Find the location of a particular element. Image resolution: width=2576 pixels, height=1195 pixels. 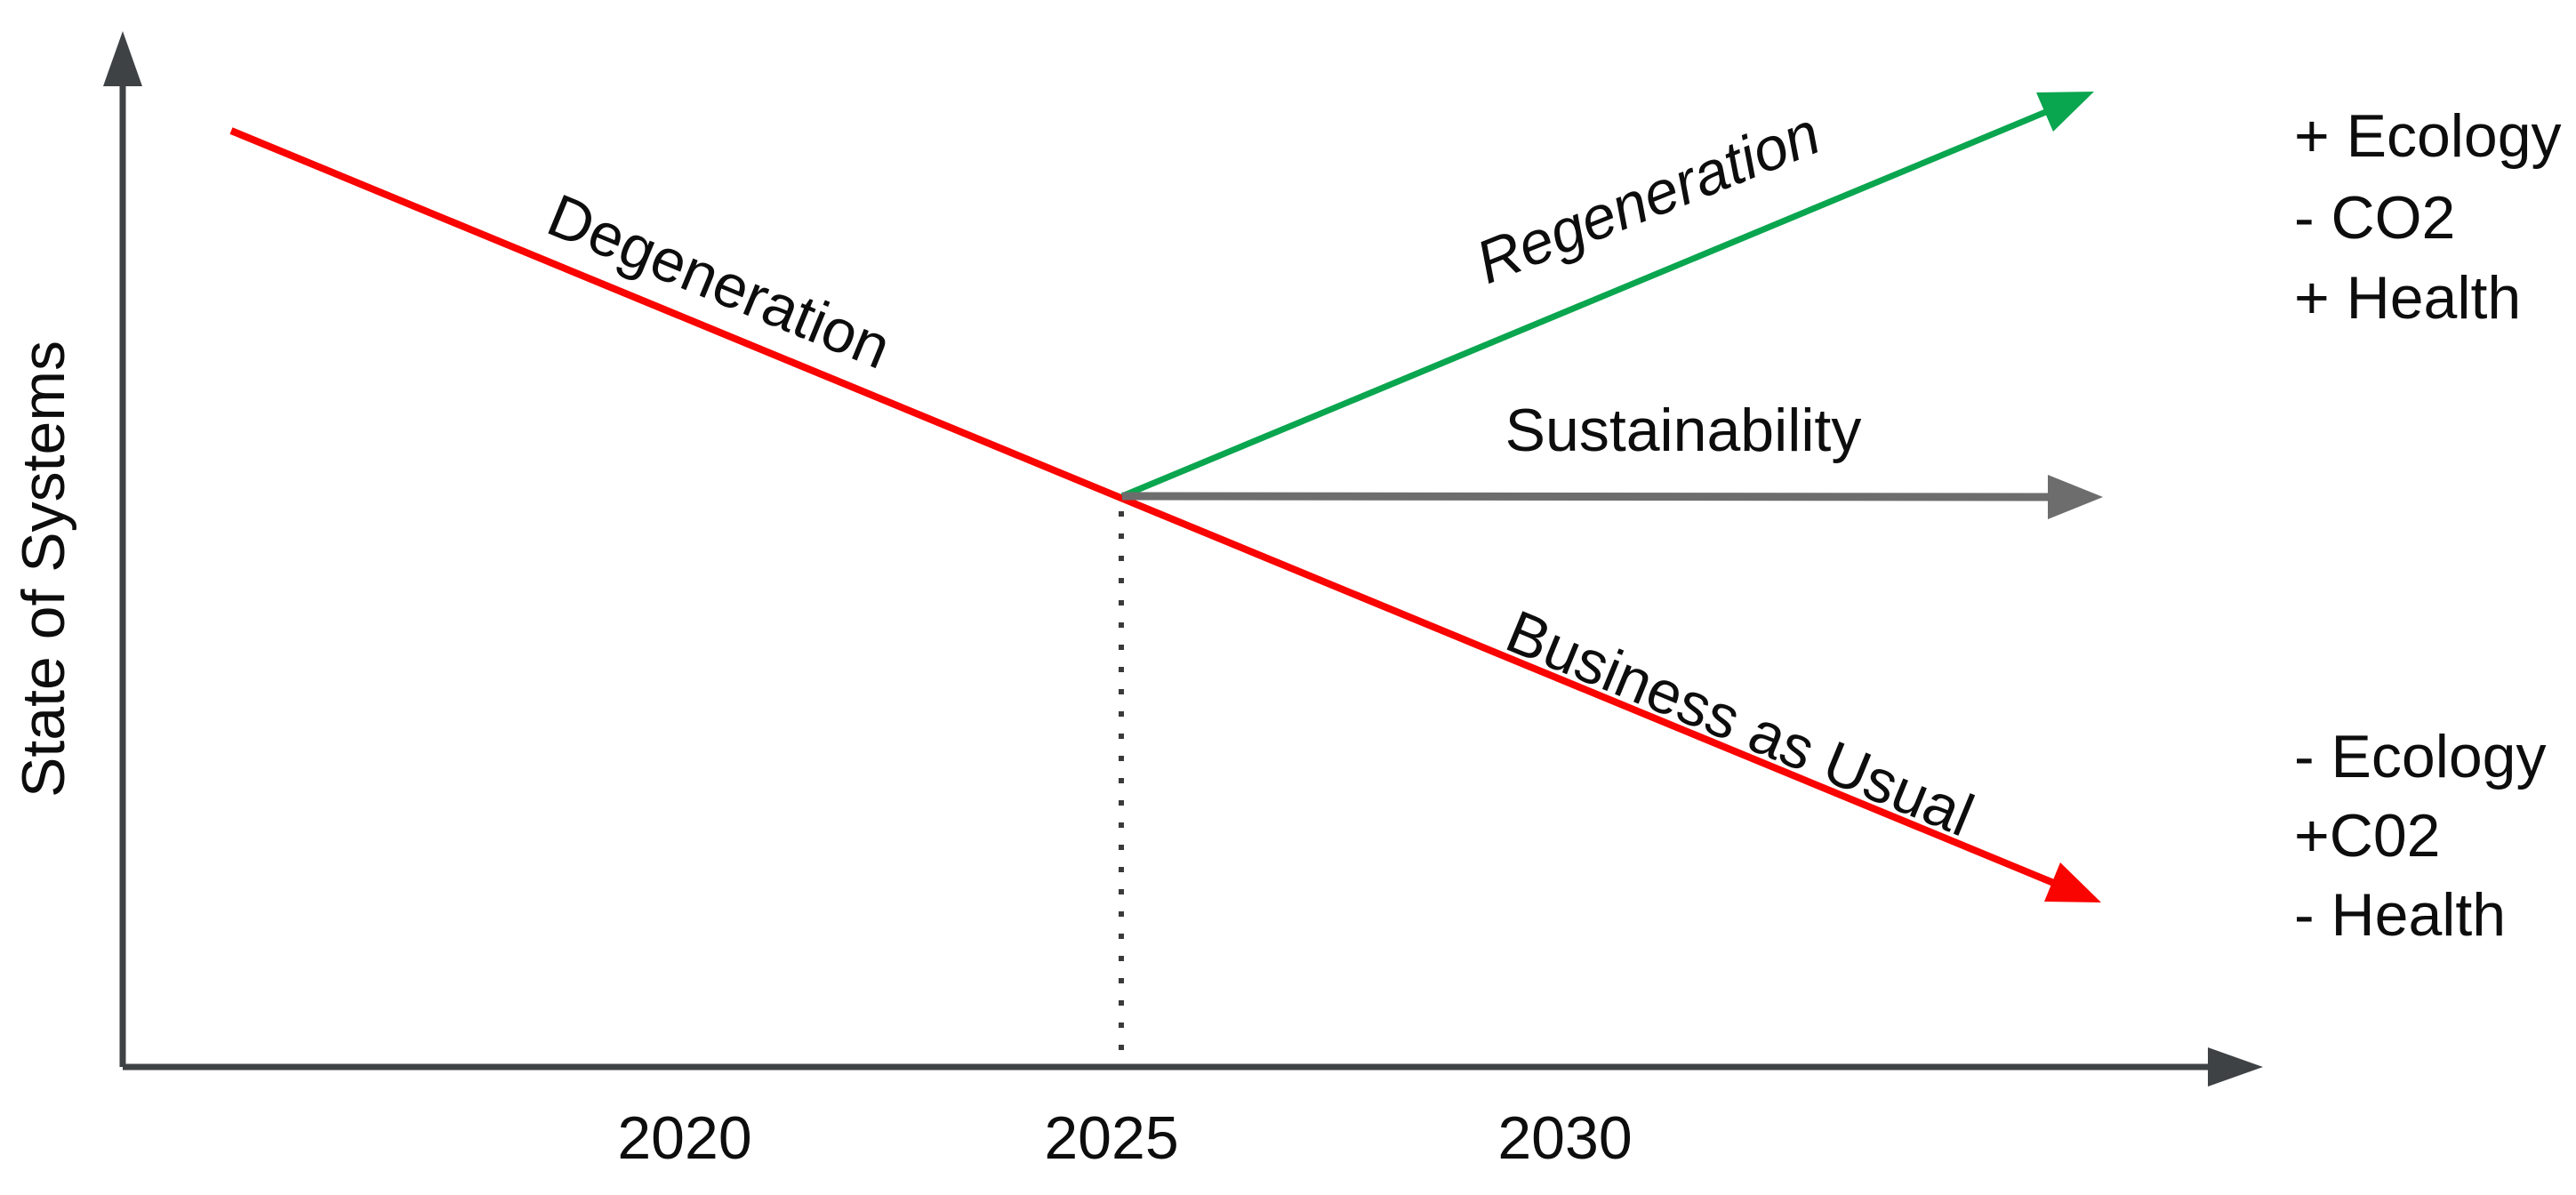

y-axis-arrowhead-icon is located at coordinates (122, 59).